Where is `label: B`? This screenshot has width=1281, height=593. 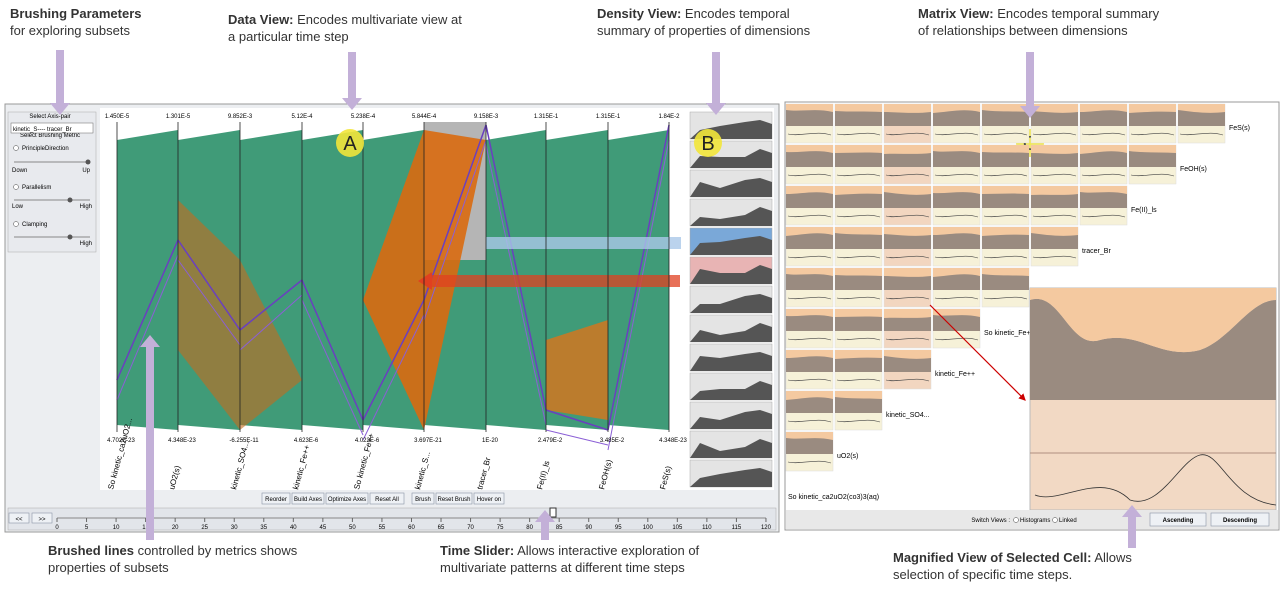
label: B is located at coordinates (707, 144).